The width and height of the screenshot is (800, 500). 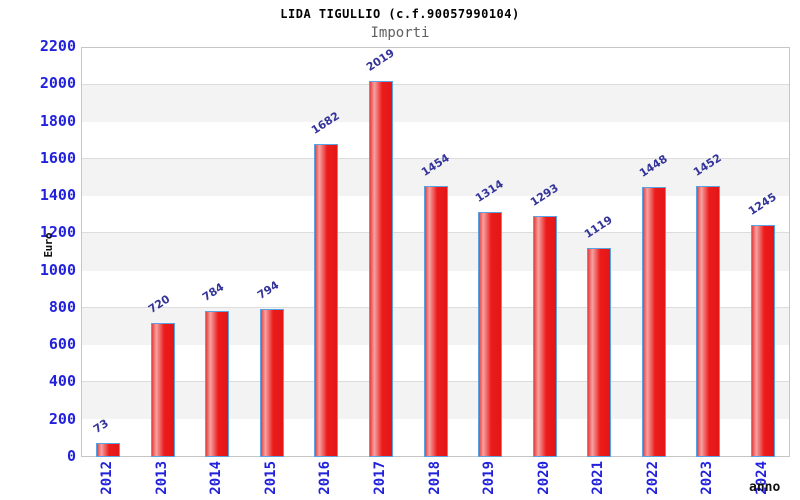 What do you see at coordinates (57, 195) in the screenshot?
I see `y-tick-1400: 1400` at bounding box center [57, 195].